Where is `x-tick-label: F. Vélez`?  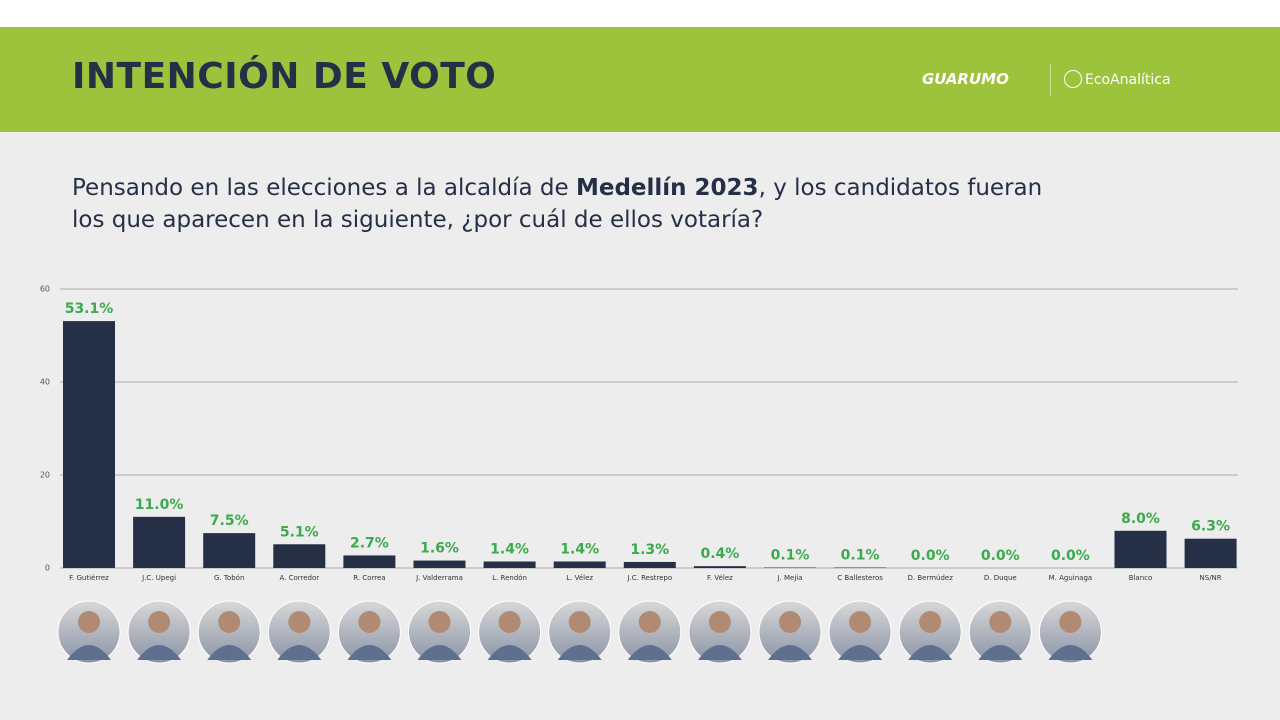 x-tick-label: F. Vélez is located at coordinates (720, 578).